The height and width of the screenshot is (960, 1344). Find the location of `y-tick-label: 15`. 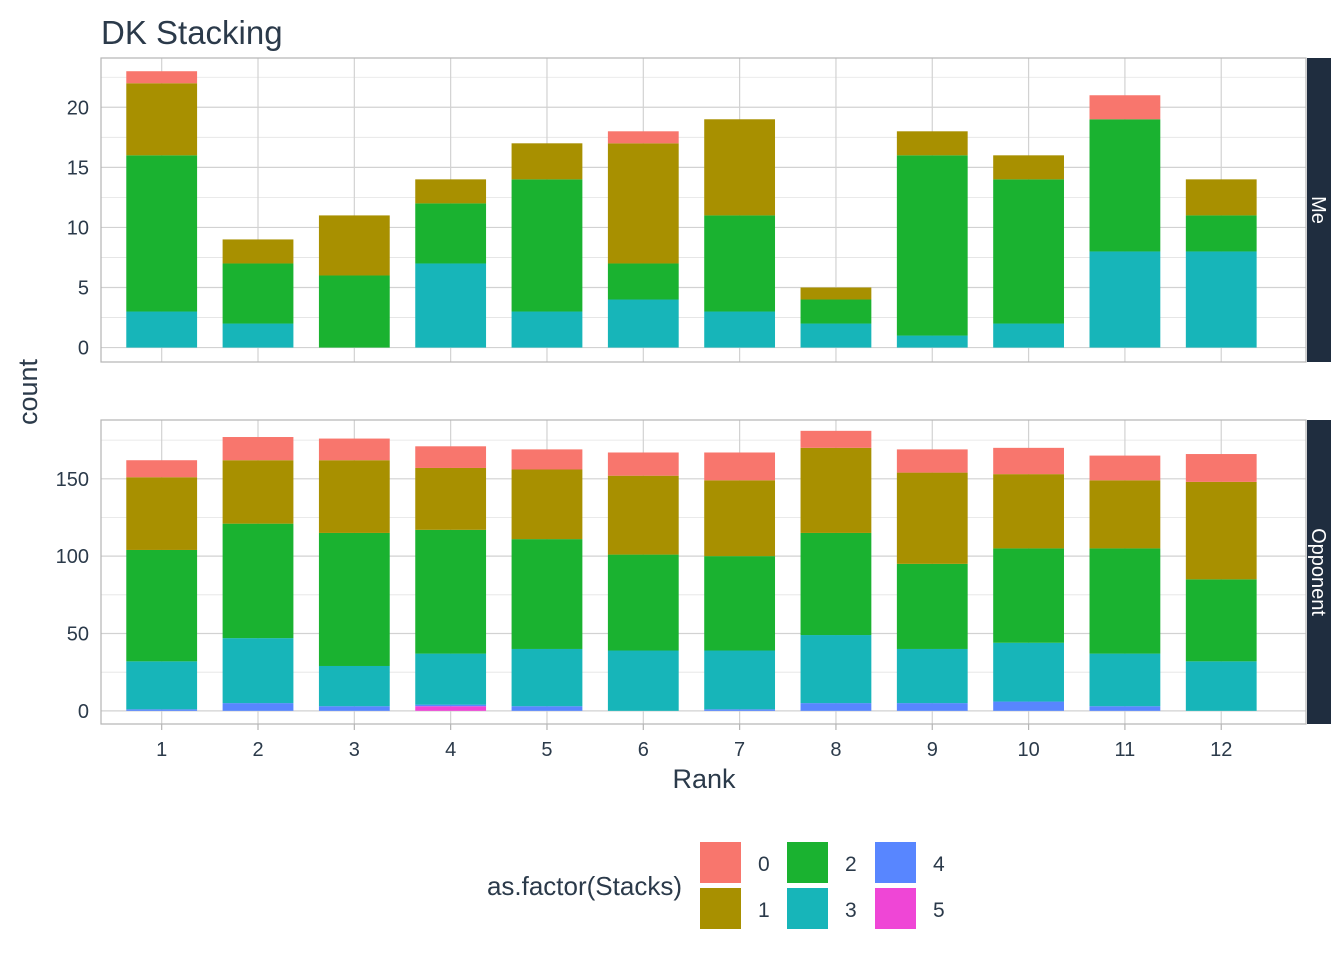

y-tick-label: 15 is located at coordinates (78, 168).